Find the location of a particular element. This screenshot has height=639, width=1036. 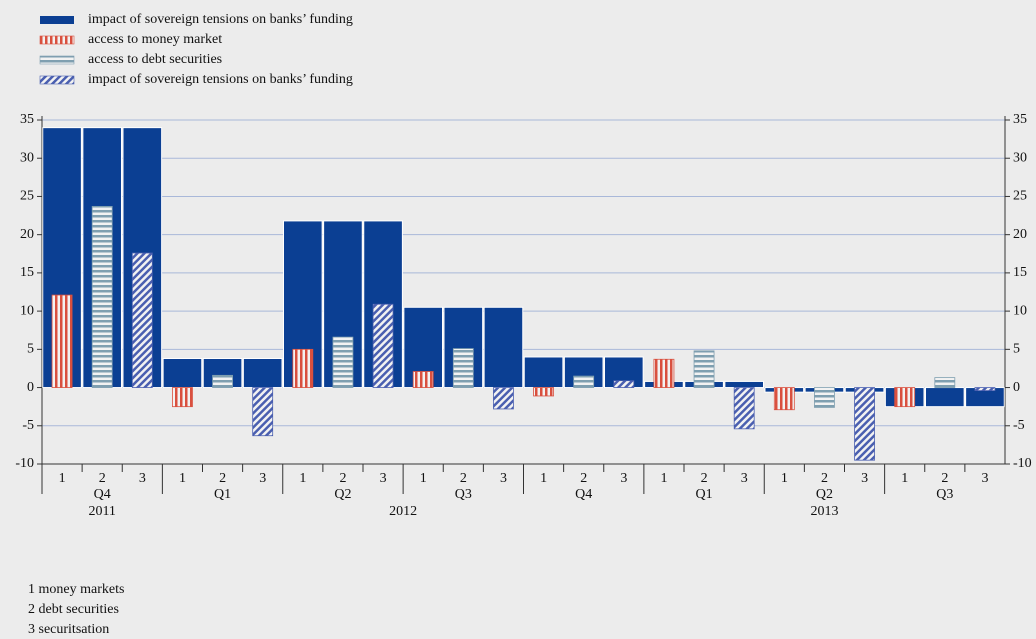

y2-tick-label: 20 is located at coordinates (1020, 234).